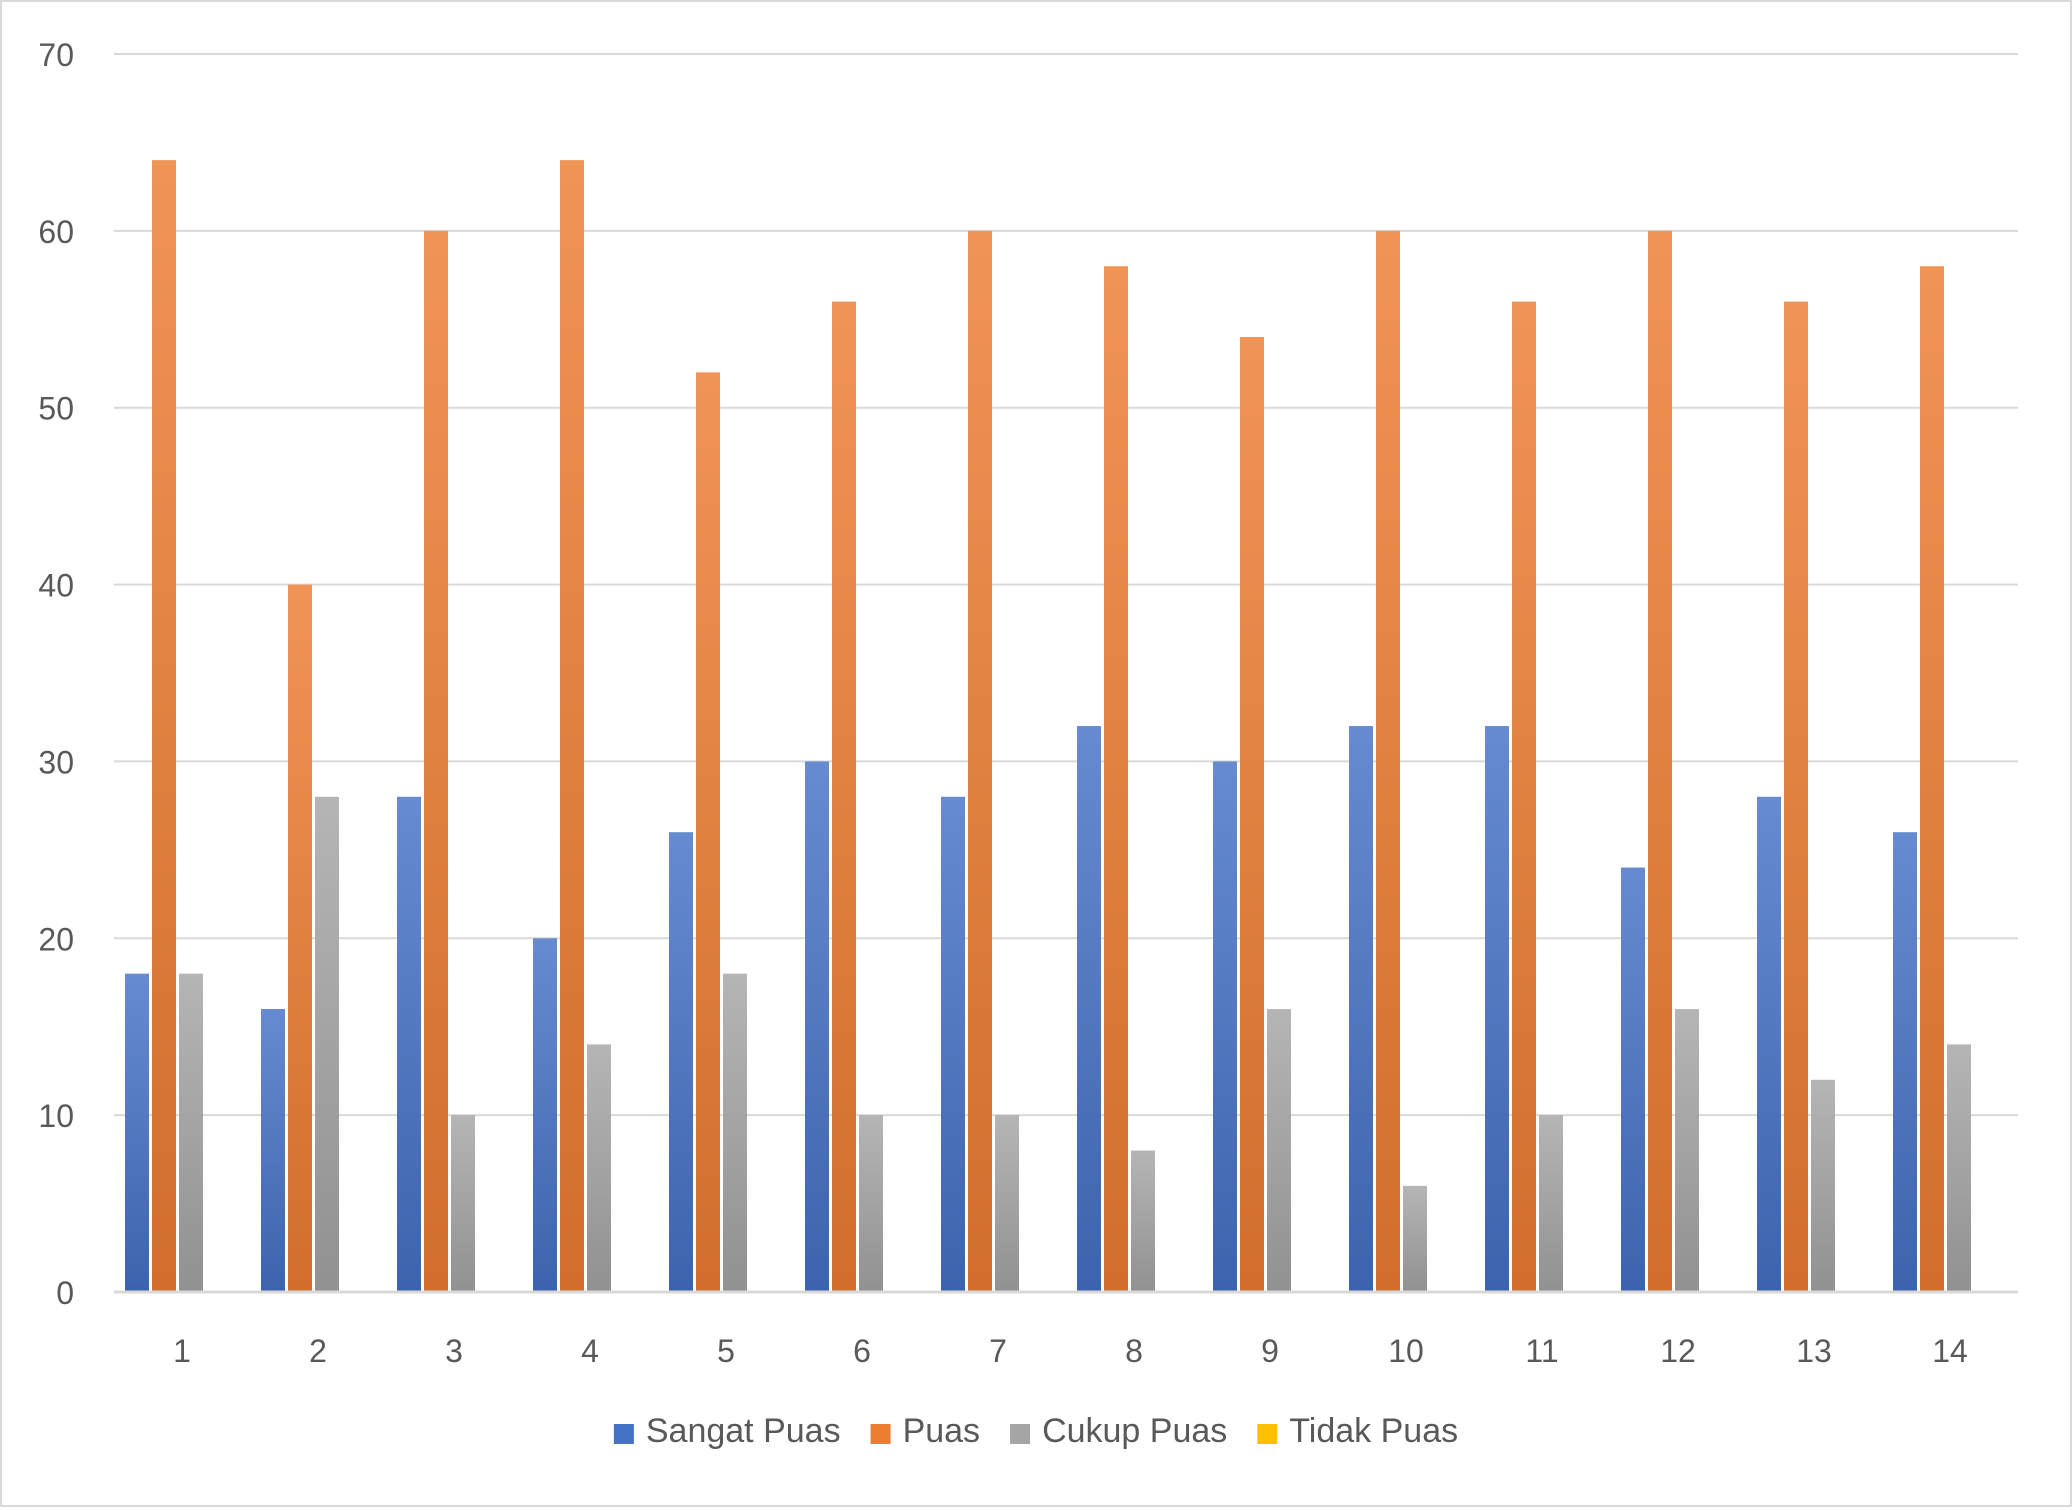 Image resolution: width=2072 pixels, height=1510 pixels. Describe the element at coordinates (318, 1351) in the screenshot. I see `x-tick-label: 2` at that location.